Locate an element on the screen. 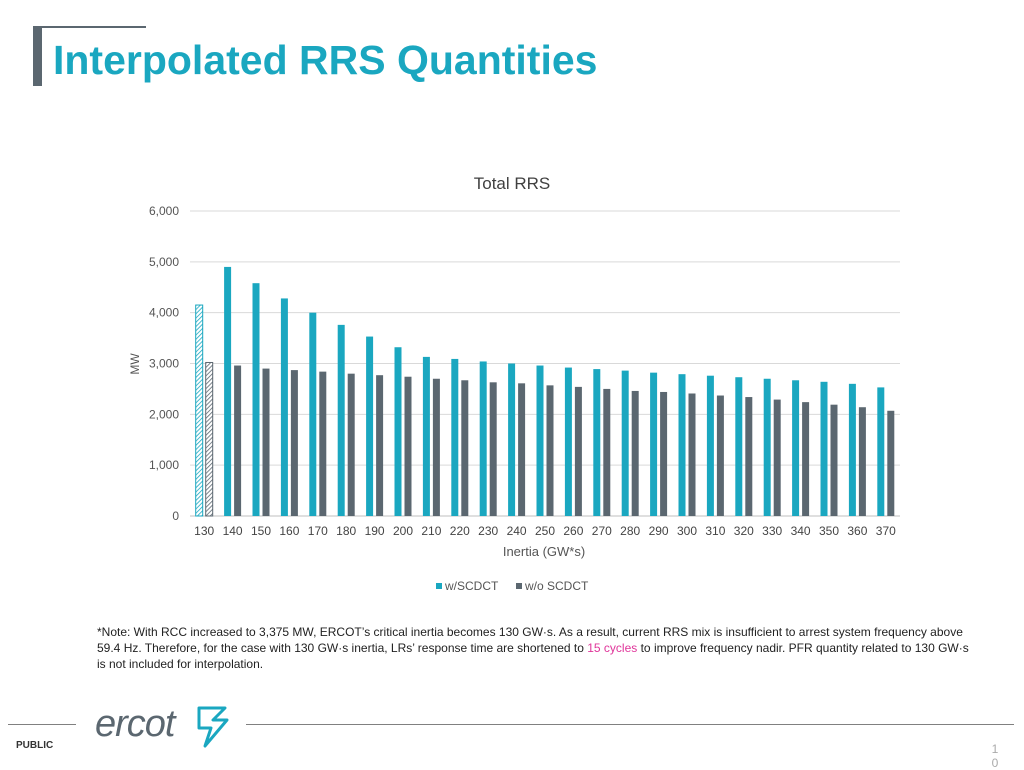 This screenshot has width=1024, height=770. y-axis-ticks: 0 1,000 2,000 3,000 4,000 5,000 6,000 is located at coordinates (164, 363).